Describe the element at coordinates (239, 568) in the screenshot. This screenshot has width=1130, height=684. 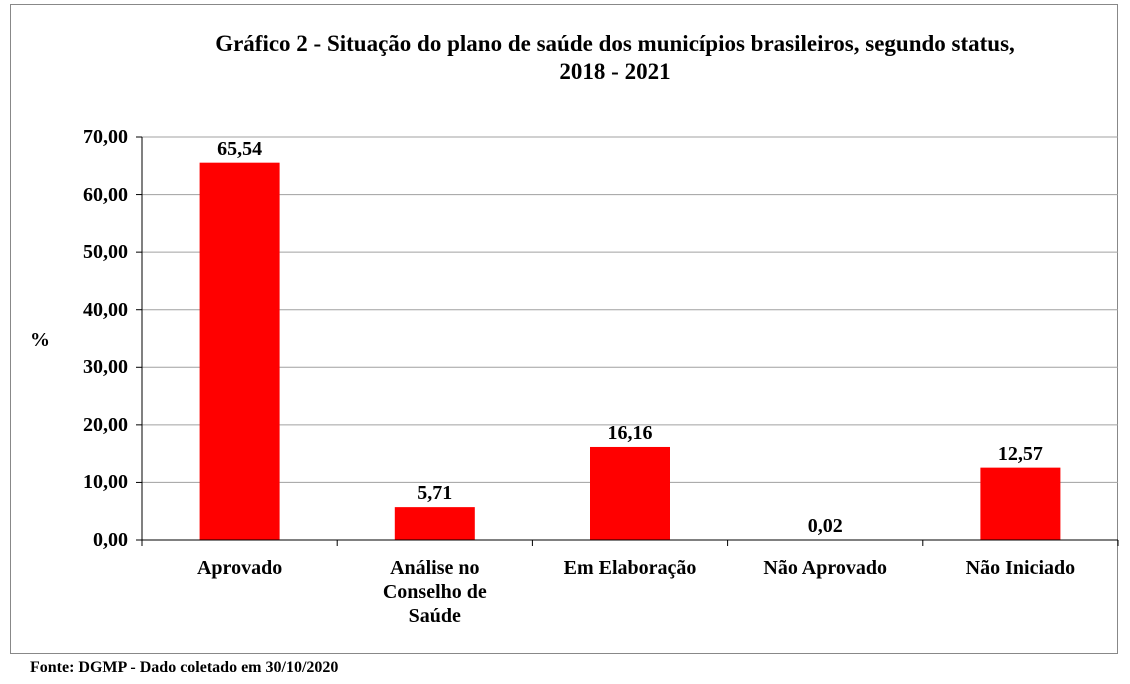
I see `x-tick-label: Aprovado` at that location.